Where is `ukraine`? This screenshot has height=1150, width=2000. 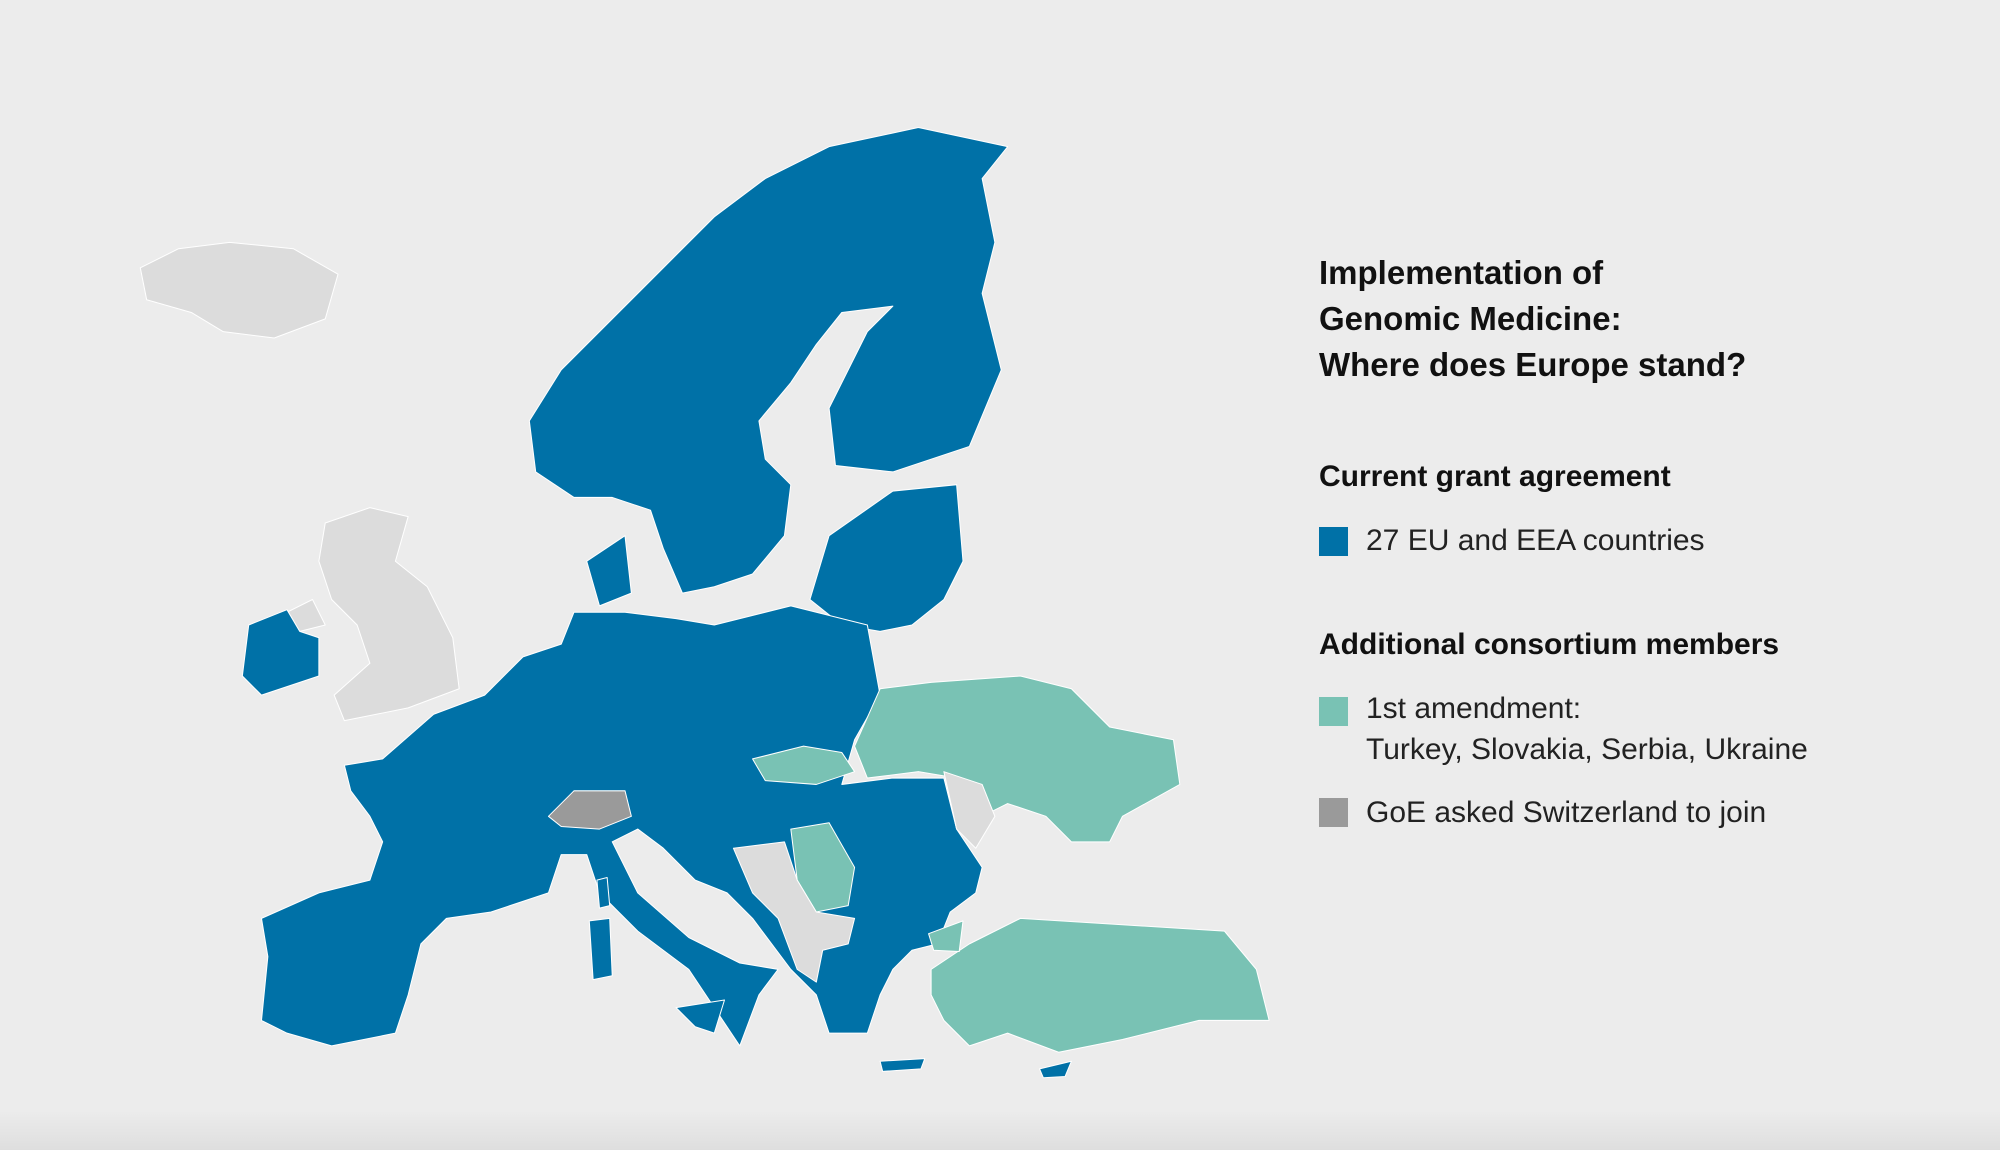 ukraine is located at coordinates (1017, 759).